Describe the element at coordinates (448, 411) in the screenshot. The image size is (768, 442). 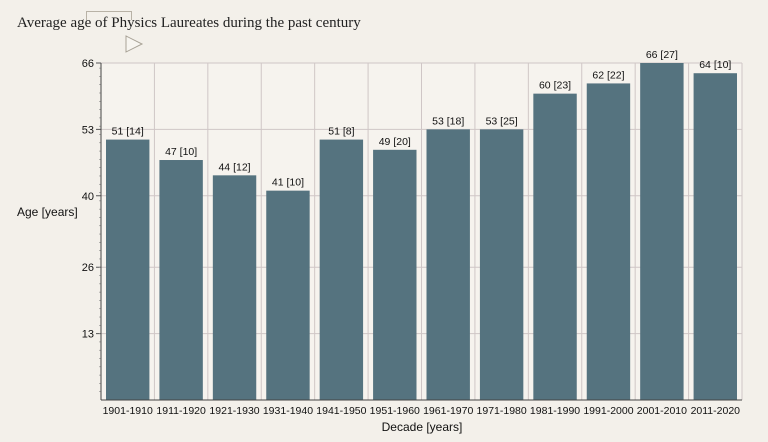
I see `x-tick-label: 1961-1970` at that location.